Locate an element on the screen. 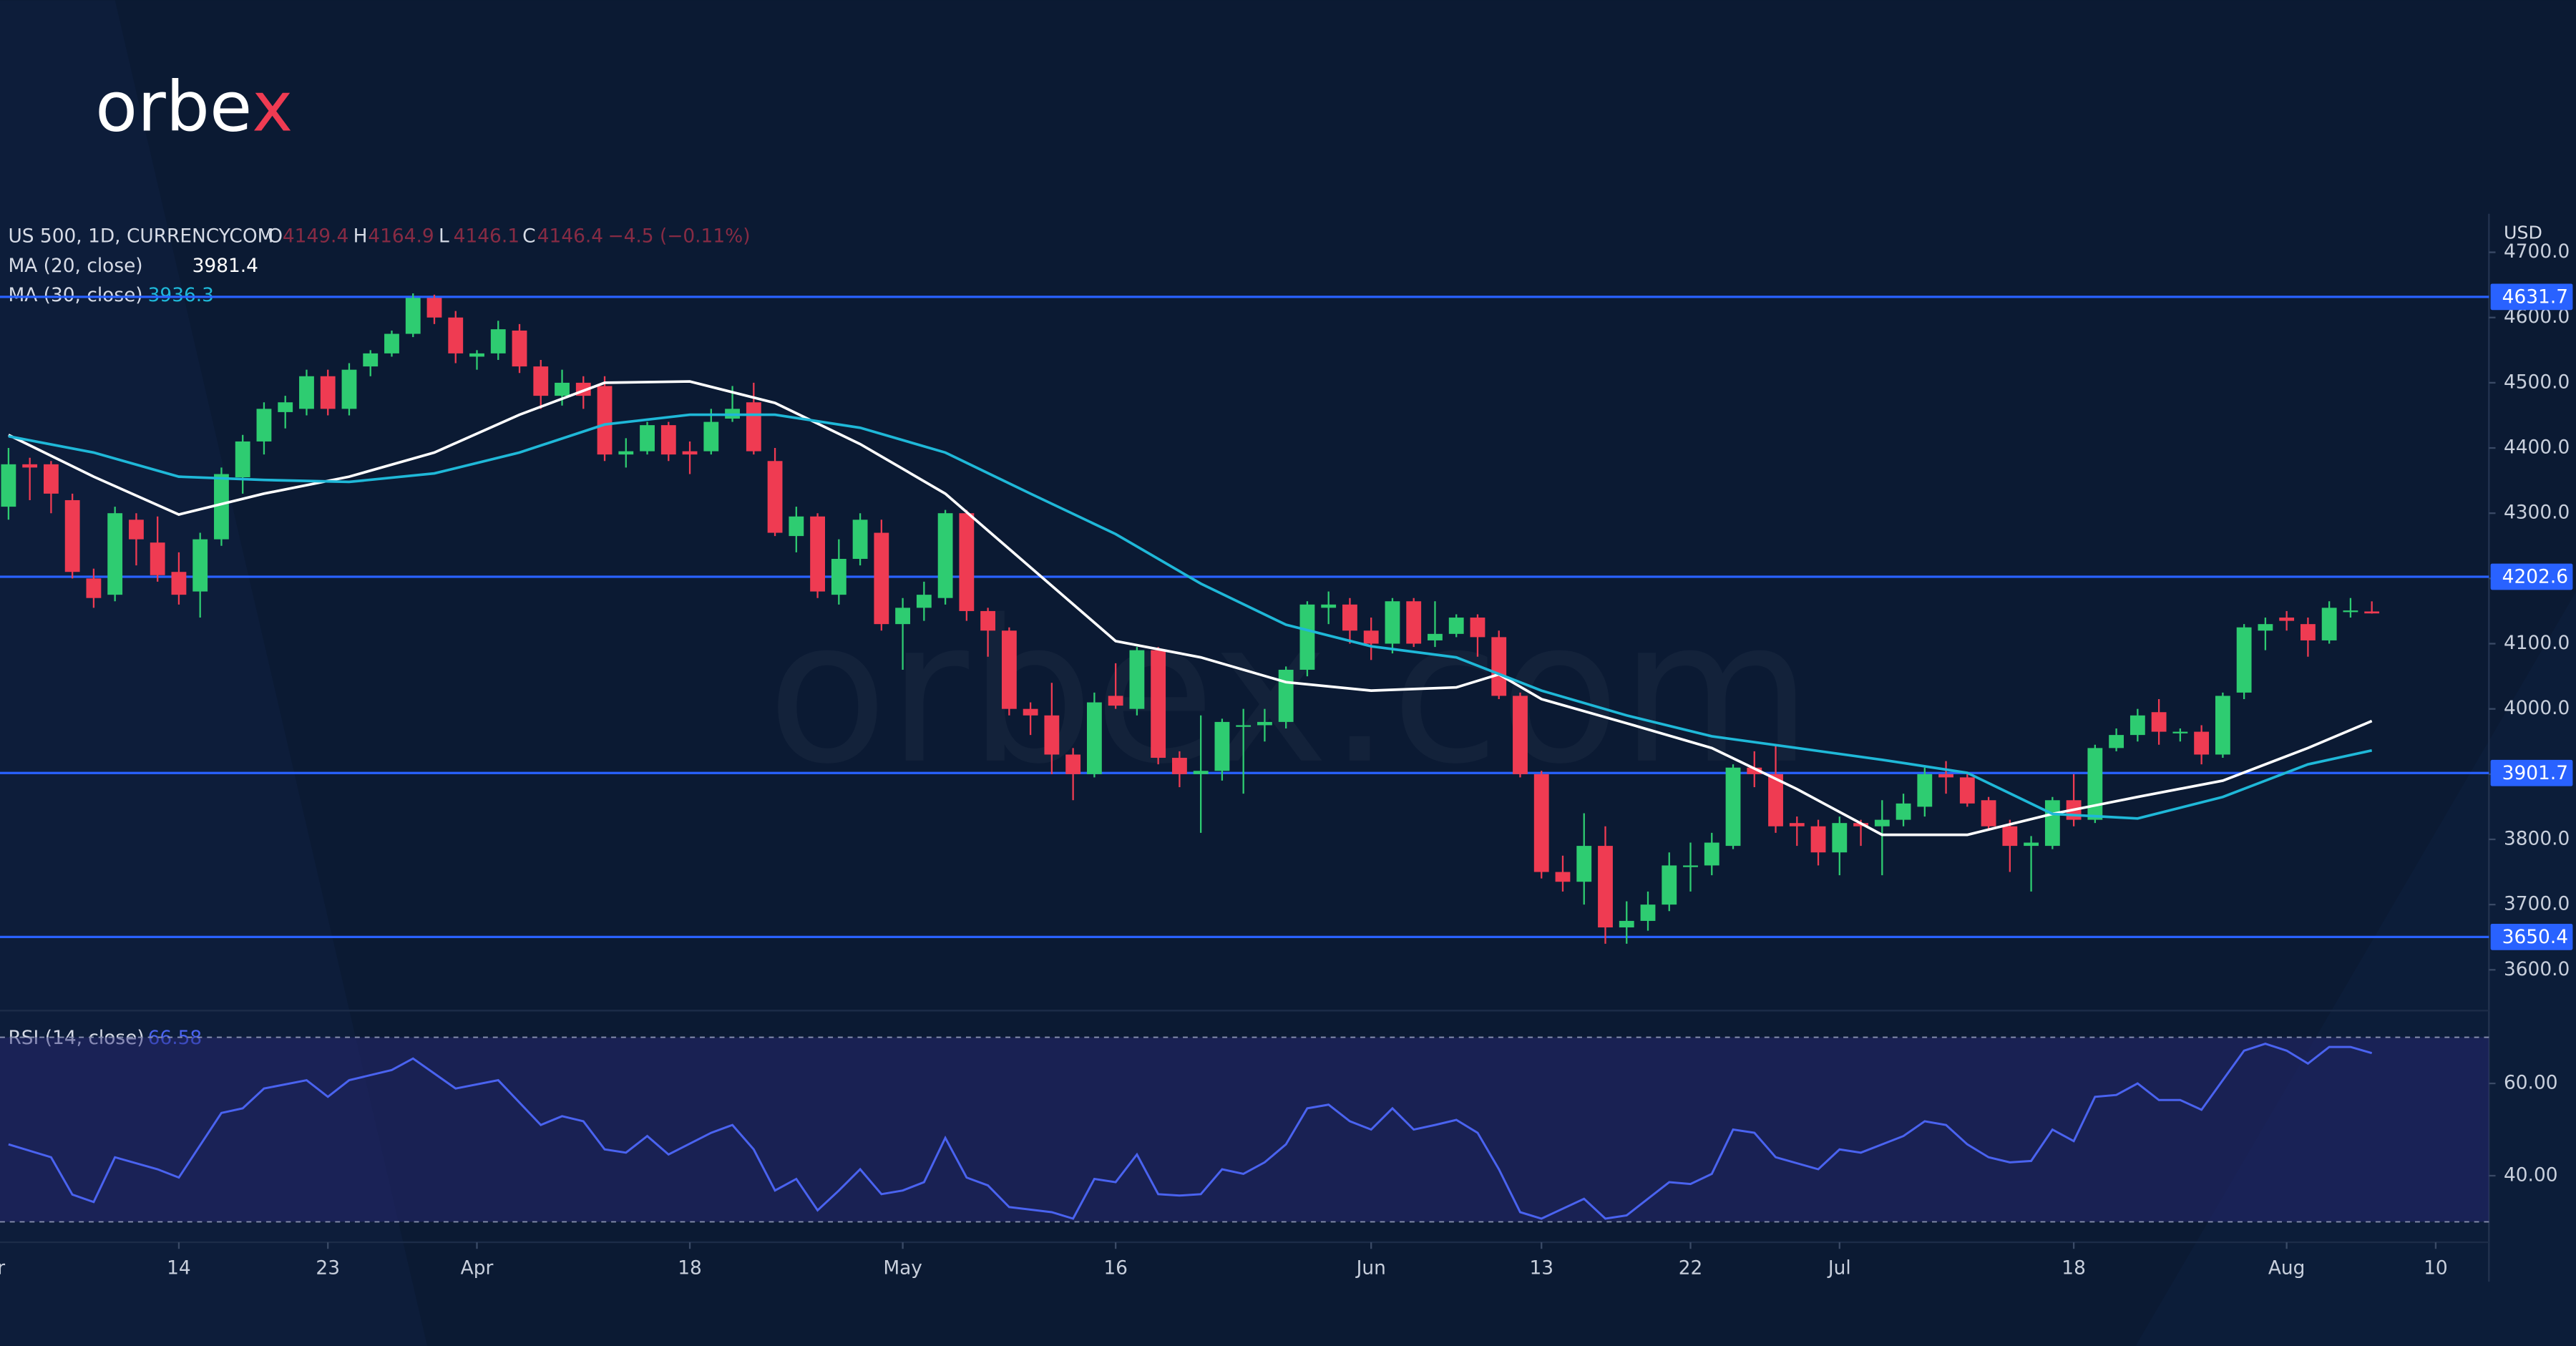  x-tick-label: 10 is located at coordinates (2436, 1268).